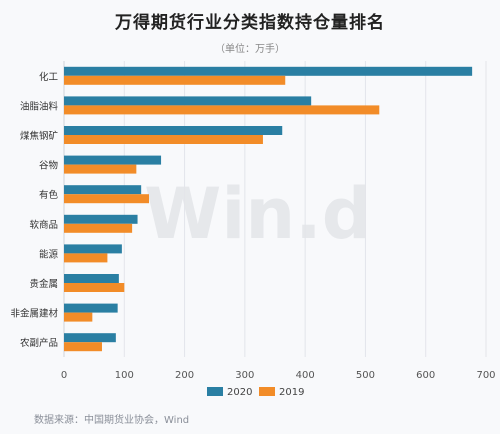 The height and width of the screenshot is (434, 500). Describe the element at coordinates (124, 375) in the screenshot. I see `x-tick-label: 100` at that location.